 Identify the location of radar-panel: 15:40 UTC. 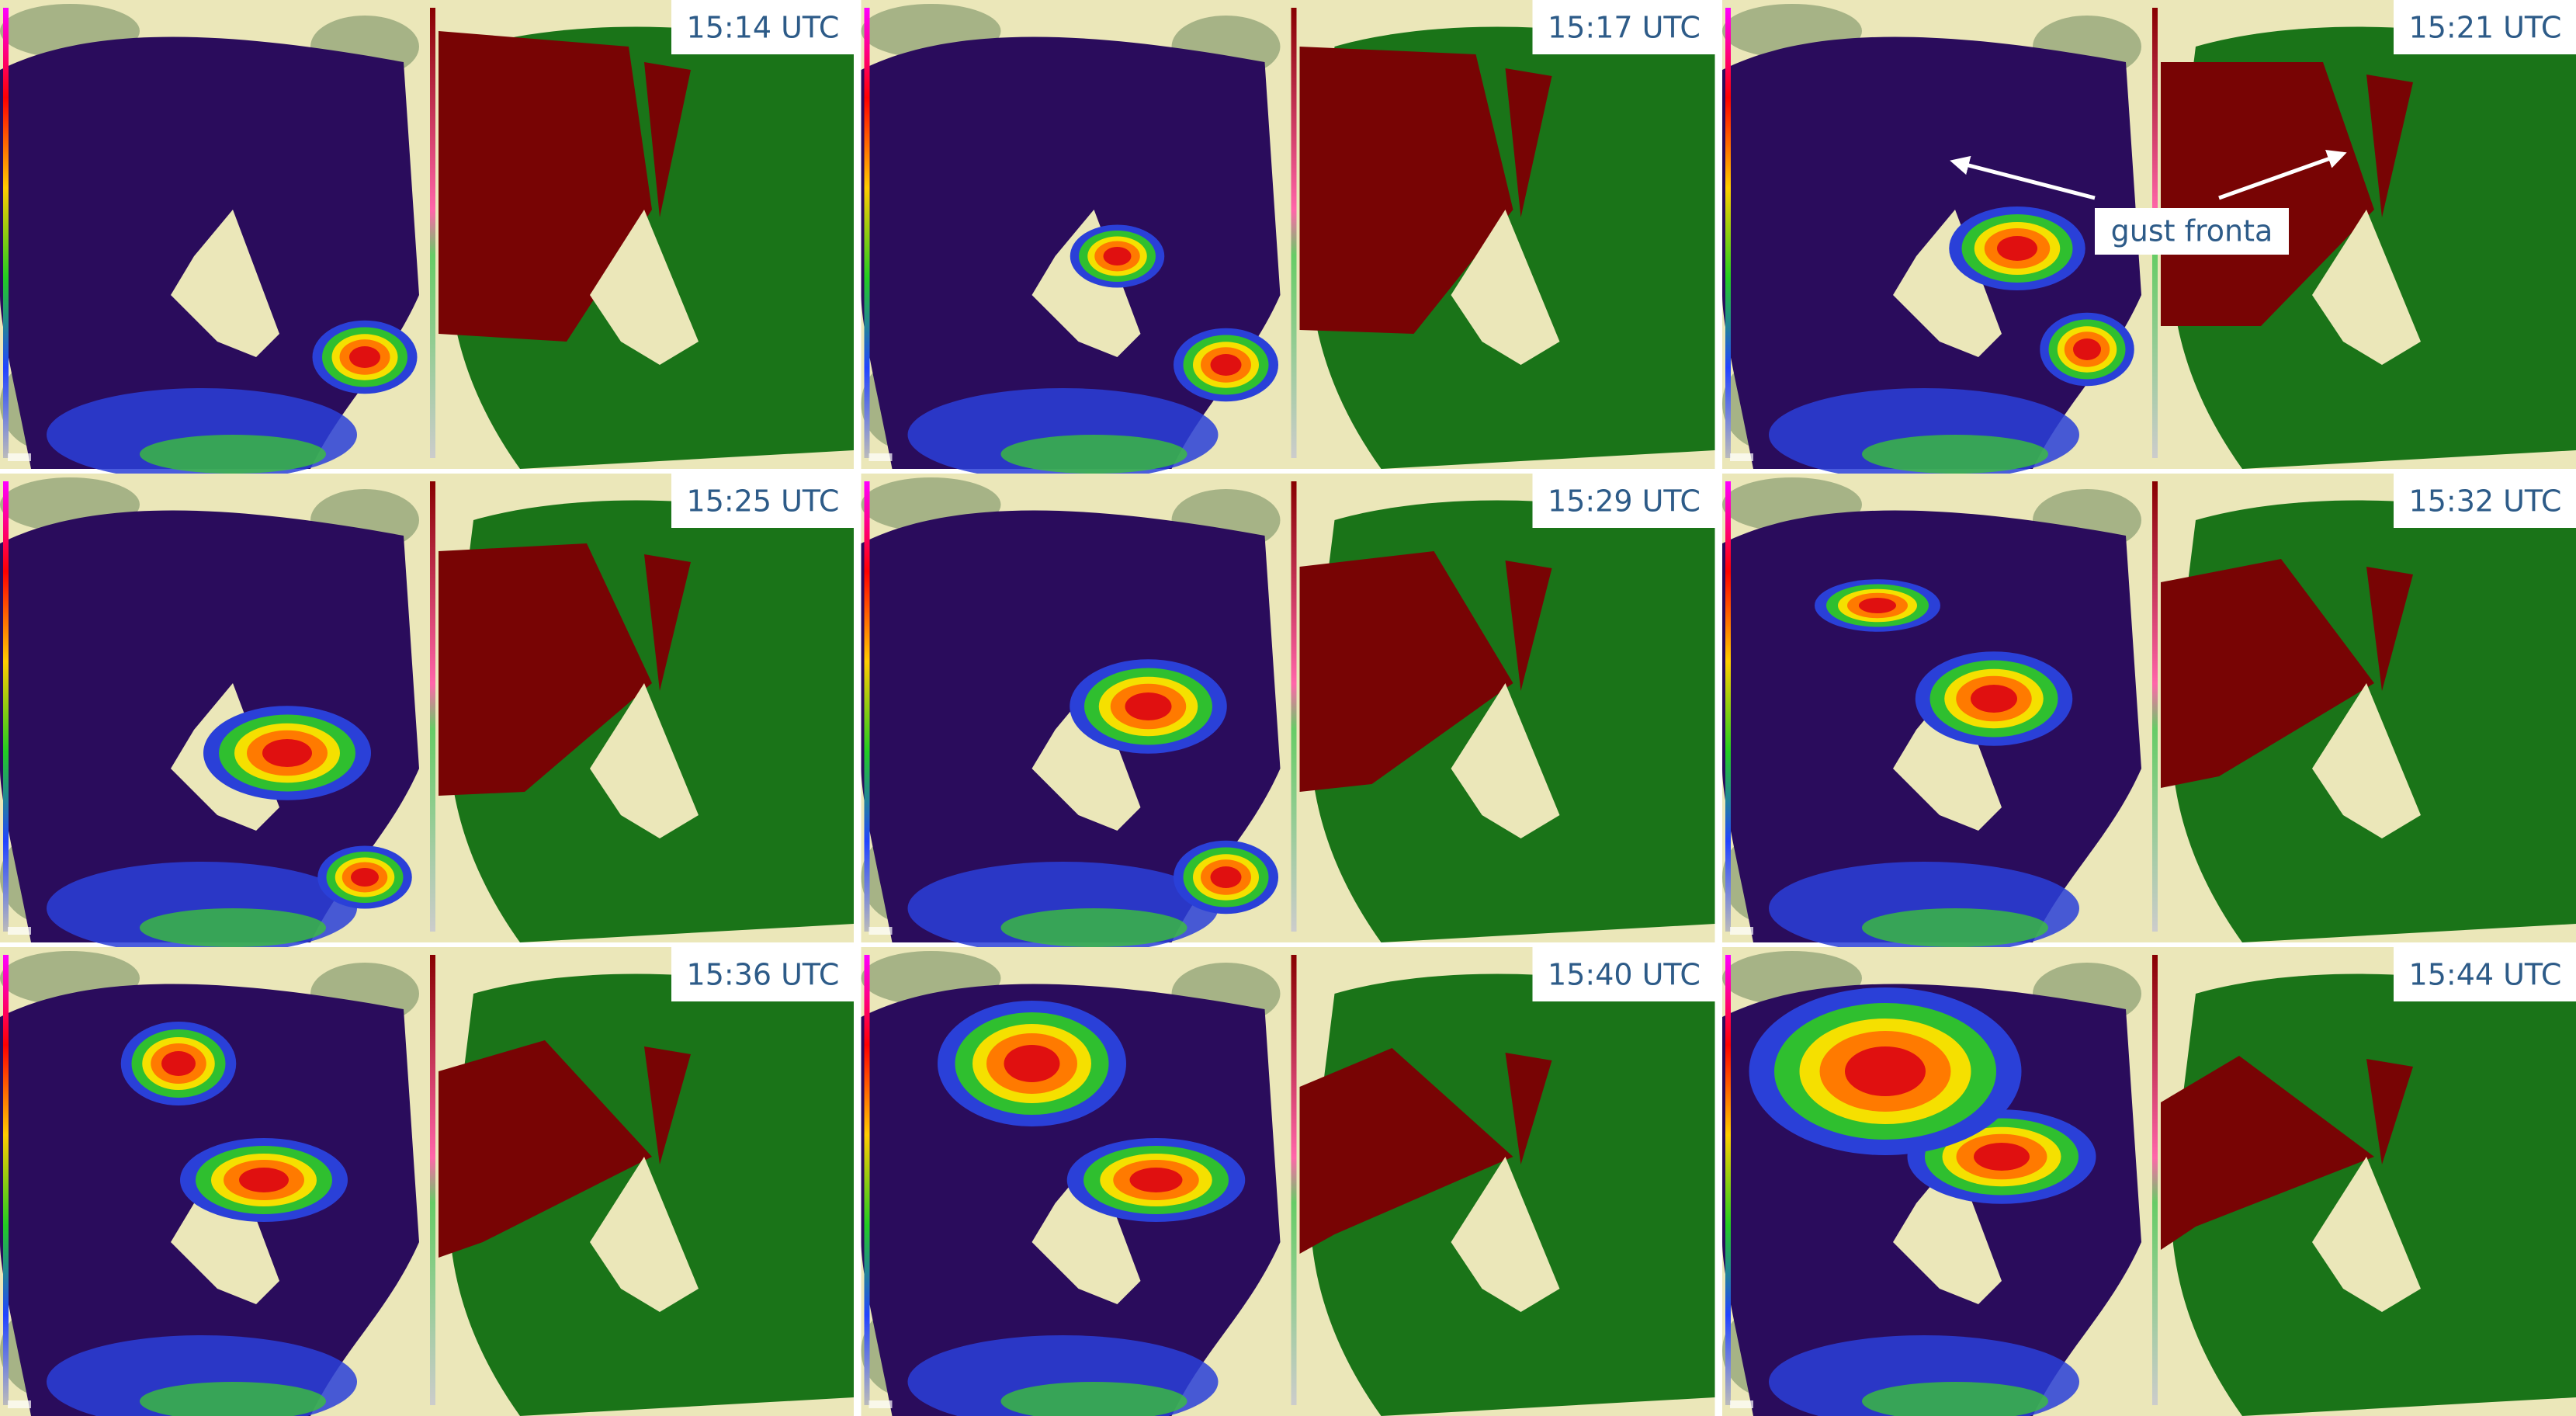
(1288, 1181).